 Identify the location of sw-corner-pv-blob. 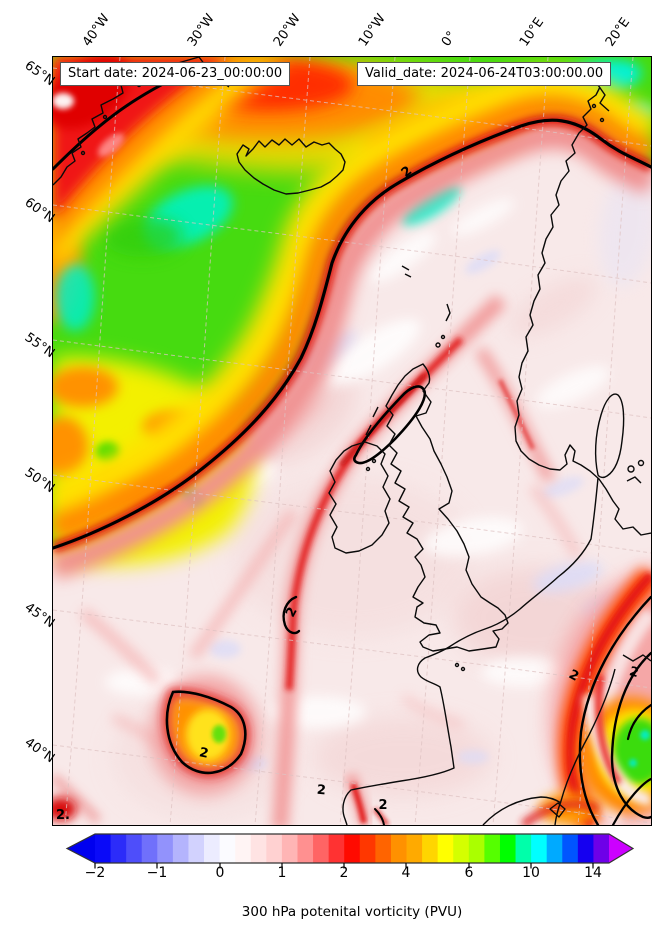
(65, 809).